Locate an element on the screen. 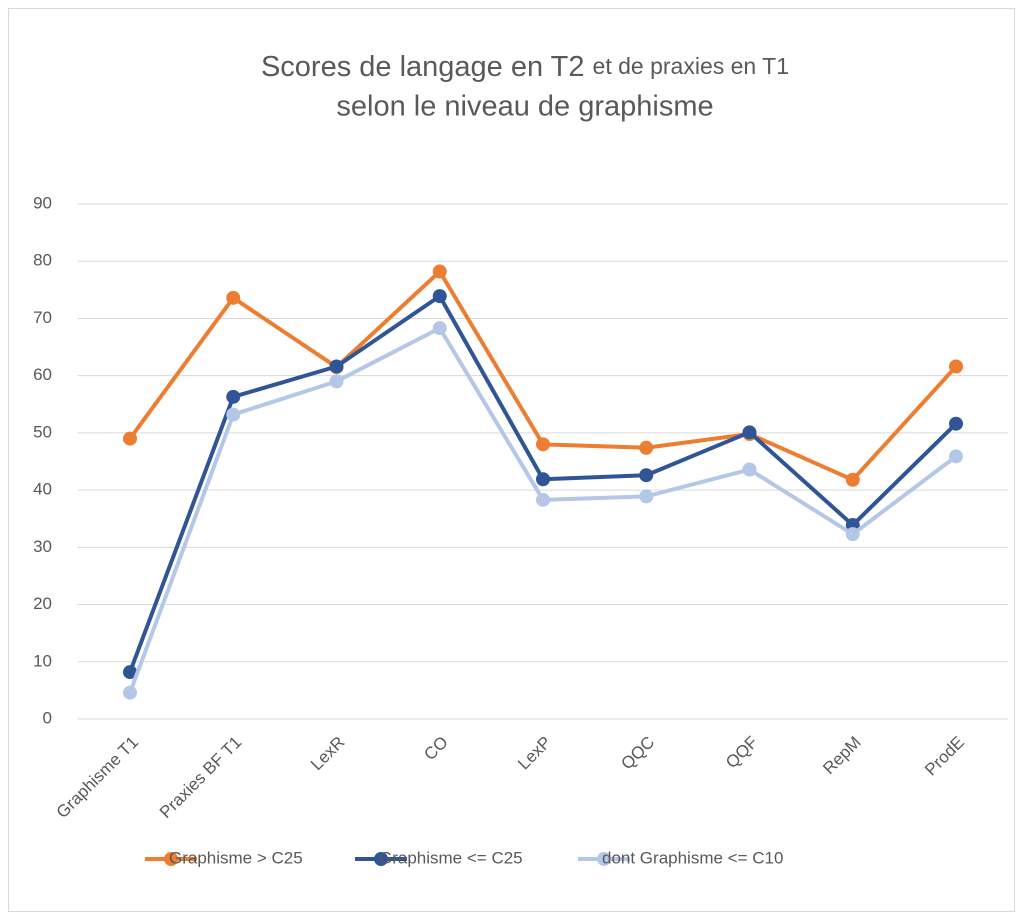 Image resolution: width=1023 pixels, height=920 pixels. y-tick-label: 0 is located at coordinates (47, 717).